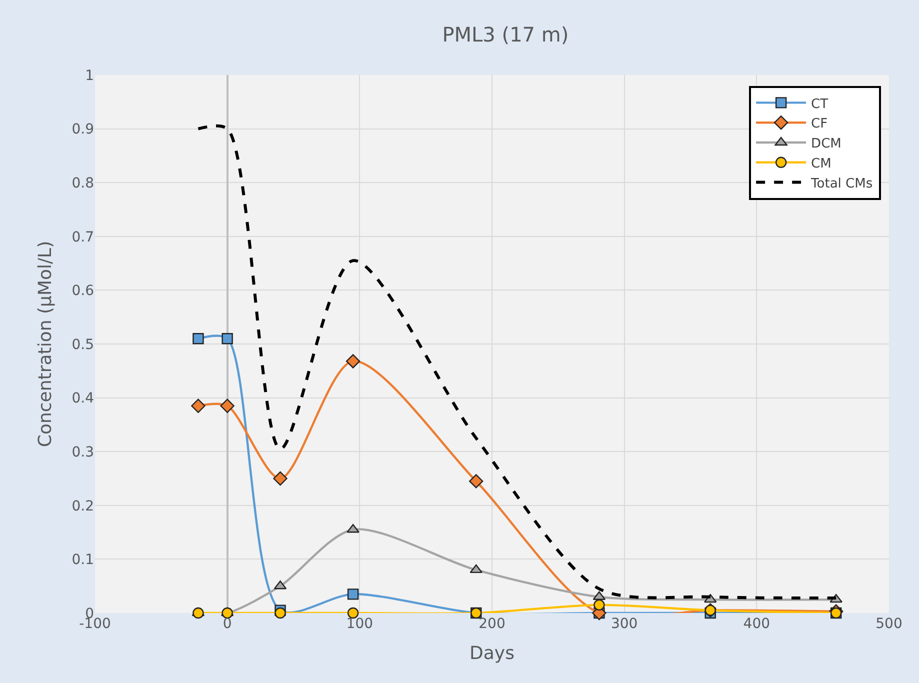  Describe the element at coordinates (756, 624) in the screenshot. I see `x-tick-label: 400` at that location.